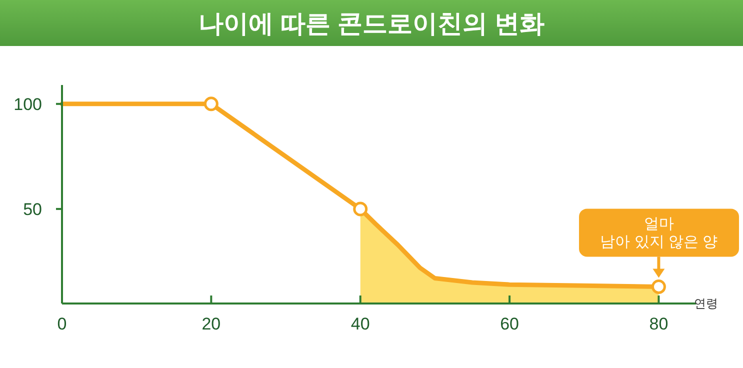 The height and width of the screenshot is (368, 743). What do you see at coordinates (211, 324) in the screenshot?
I see `x-tick-label: 20` at bounding box center [211, 324].